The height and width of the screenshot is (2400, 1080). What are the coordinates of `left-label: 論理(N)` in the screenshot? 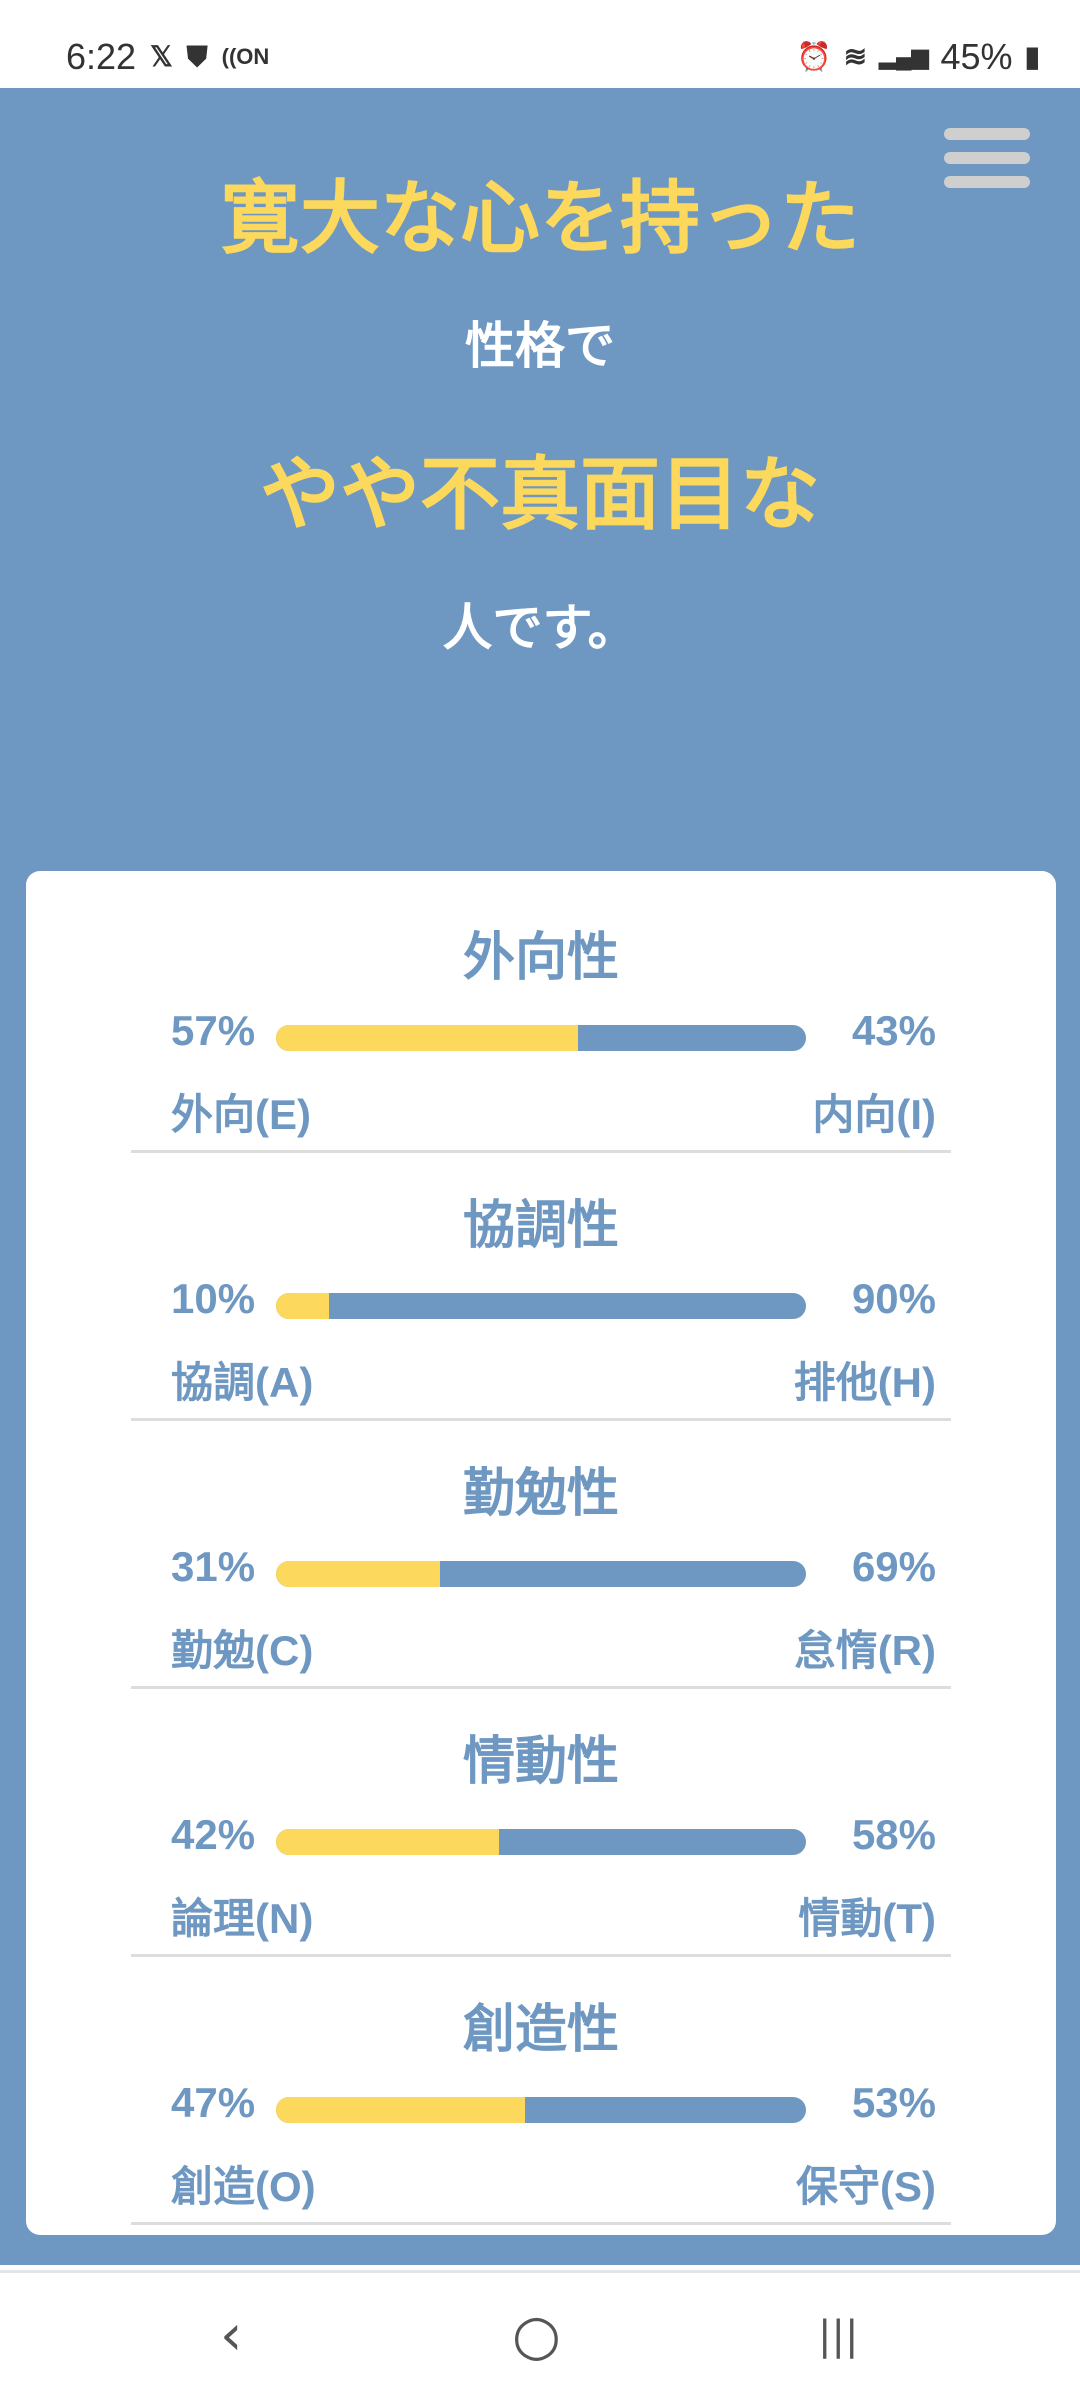 It's located at (242, 1918).